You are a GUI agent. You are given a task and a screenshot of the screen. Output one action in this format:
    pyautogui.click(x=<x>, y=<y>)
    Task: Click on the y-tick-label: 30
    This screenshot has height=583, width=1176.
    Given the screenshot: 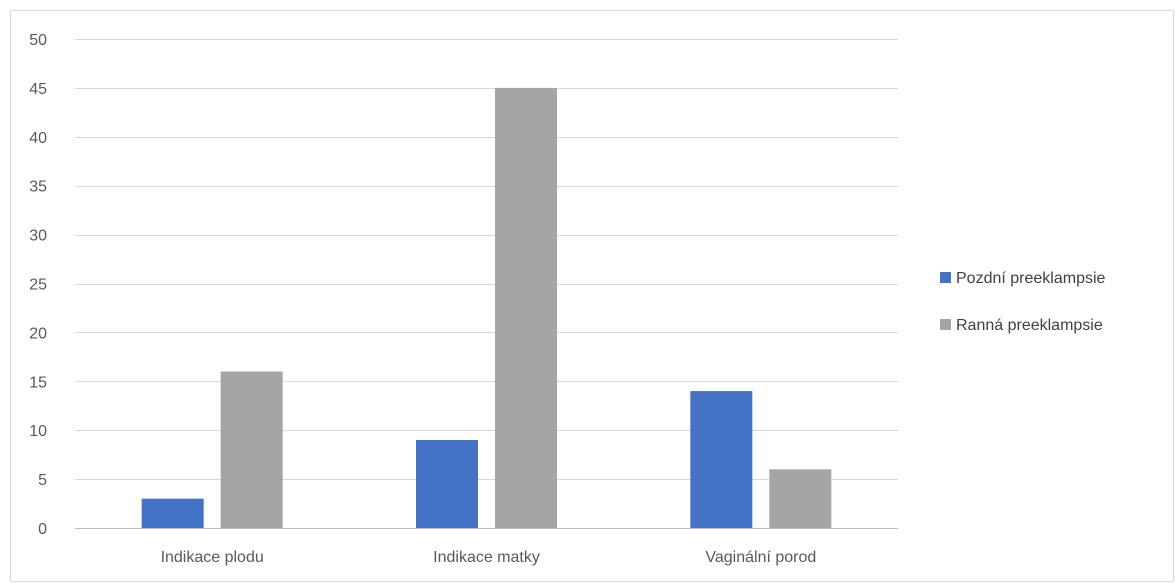 What is the action you would take?
    pyautogui.click(x=38, y=236)
    